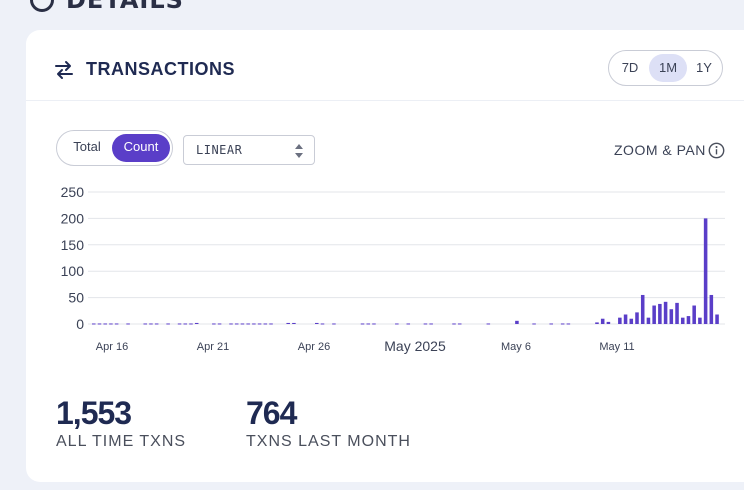 The height and width of the screenshot is (490, 744). What do you see at coordinates (716, 150) in the screenshot?
I see `info-icon` at bounding box center [716, 150].